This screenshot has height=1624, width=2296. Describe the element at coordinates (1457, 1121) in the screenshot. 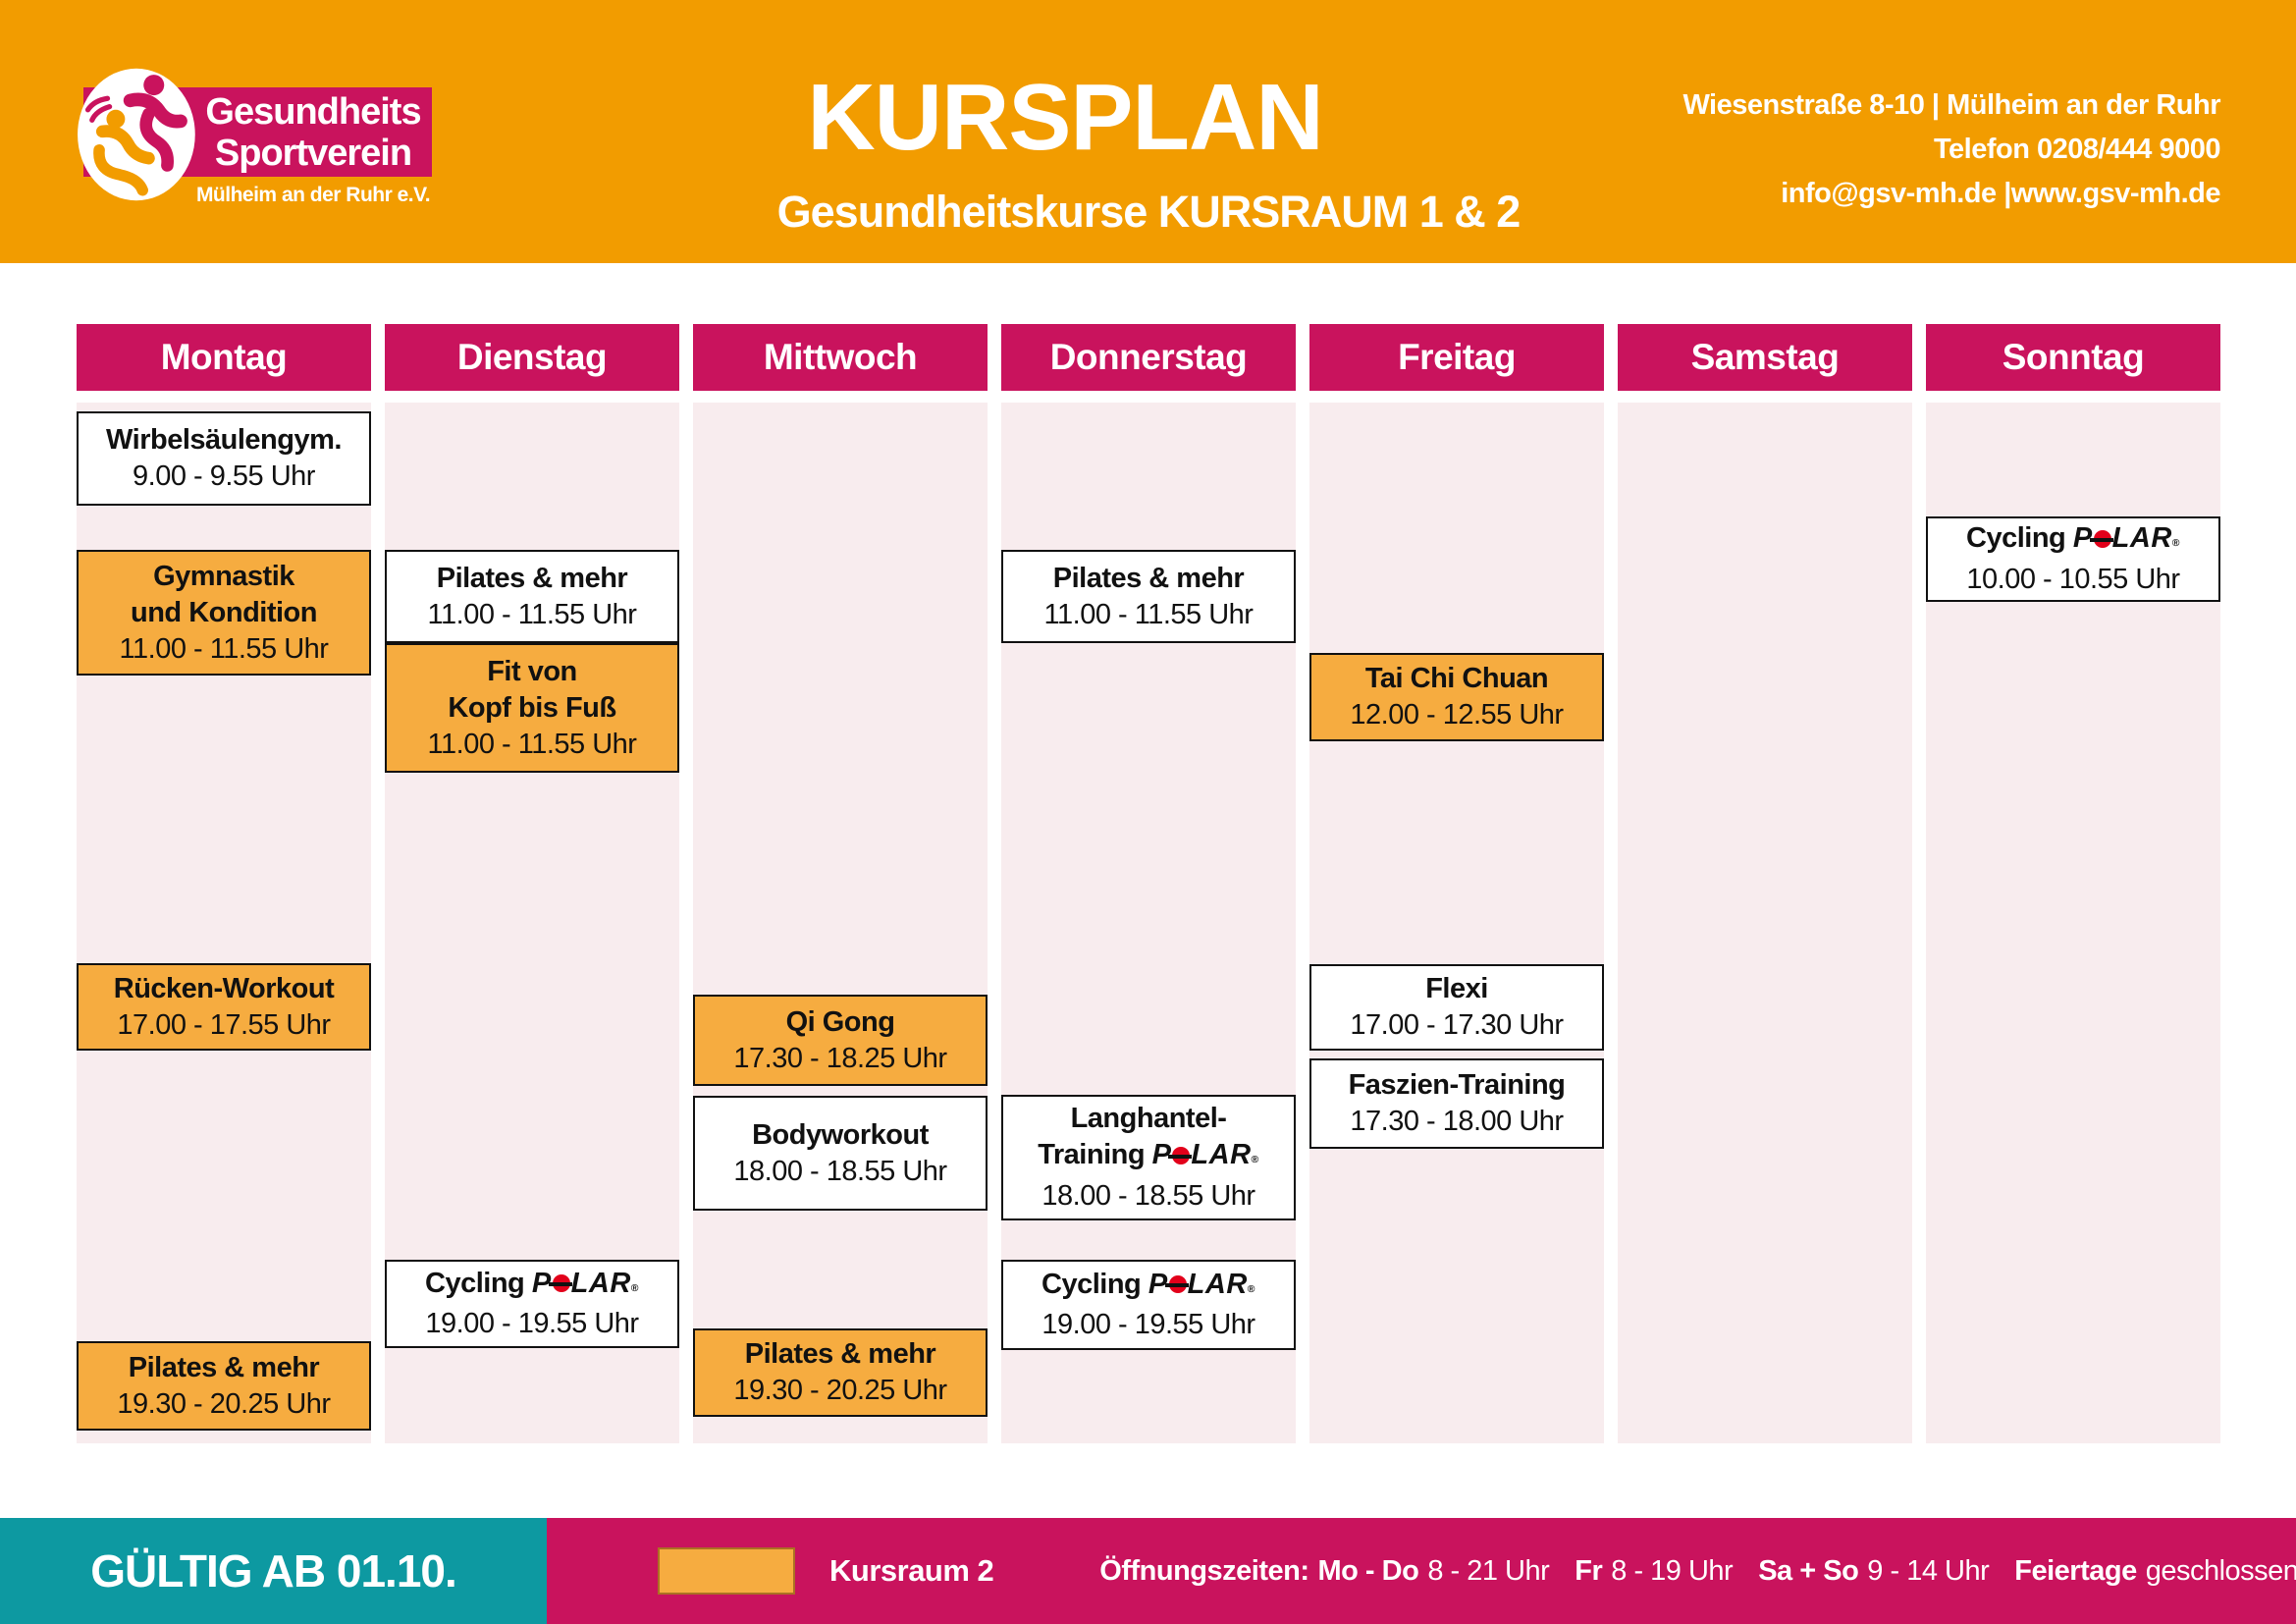

I see `course-time: 17.30 - 18.00 Uhr` at that location.